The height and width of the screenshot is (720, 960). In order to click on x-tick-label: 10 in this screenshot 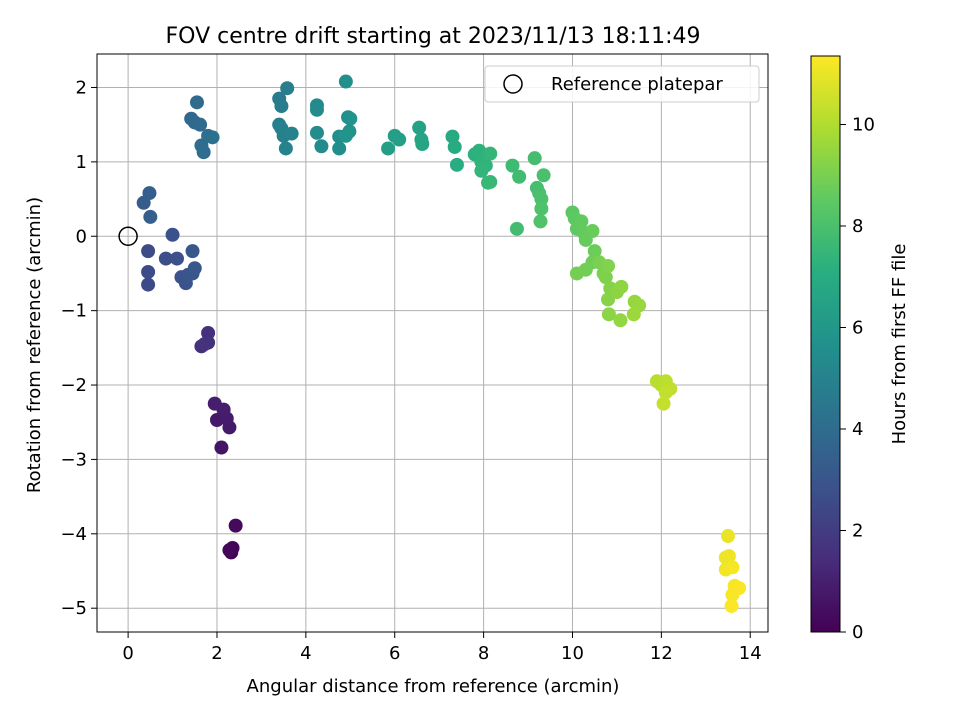, I will do `click(572, 653)`.